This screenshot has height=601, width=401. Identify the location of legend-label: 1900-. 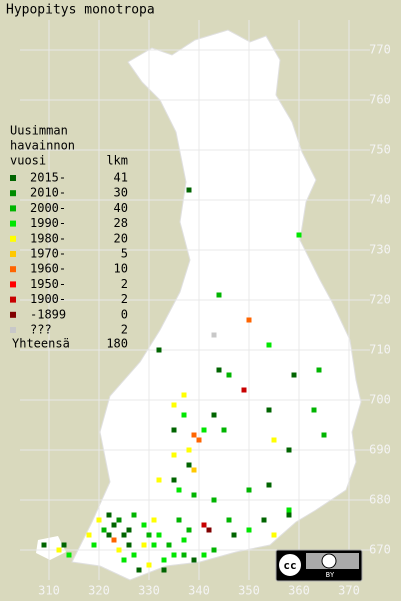
(48, 299).